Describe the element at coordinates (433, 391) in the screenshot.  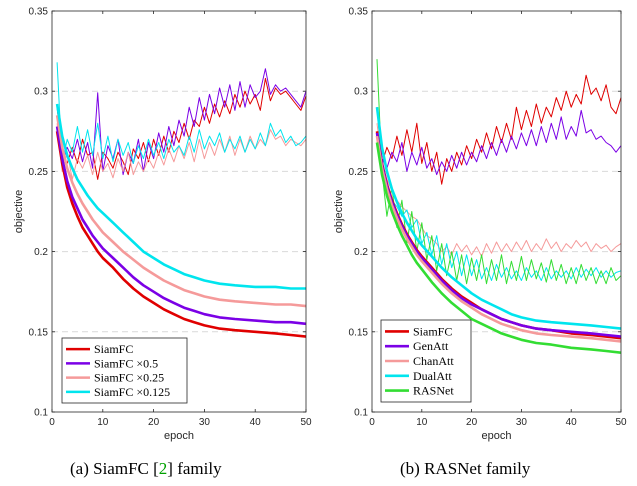
I see `legend-label: RASNet` at that location.